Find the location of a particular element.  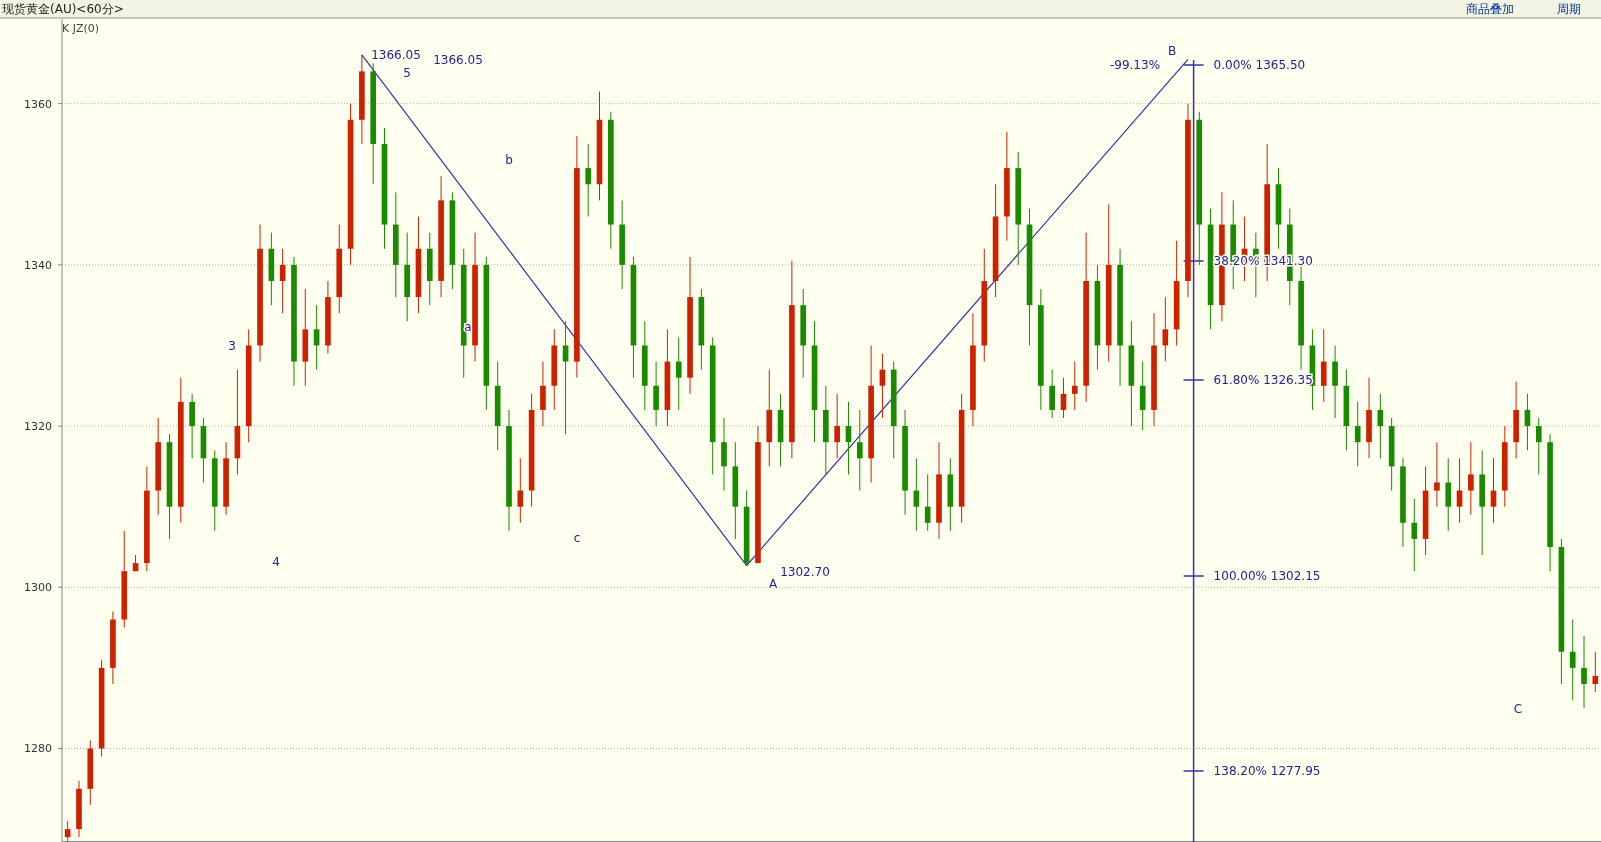

text: 周期 is located at coordinates (1569, 9).